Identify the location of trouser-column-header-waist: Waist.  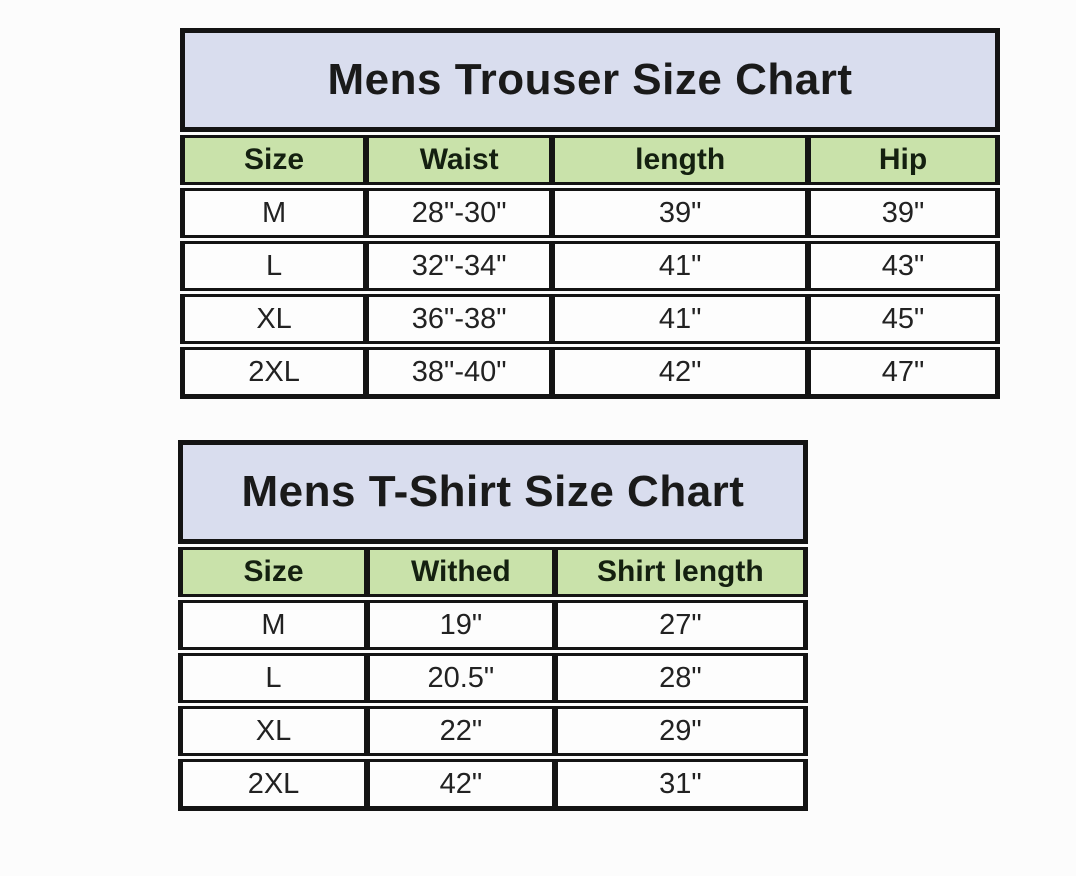
(459, 160).